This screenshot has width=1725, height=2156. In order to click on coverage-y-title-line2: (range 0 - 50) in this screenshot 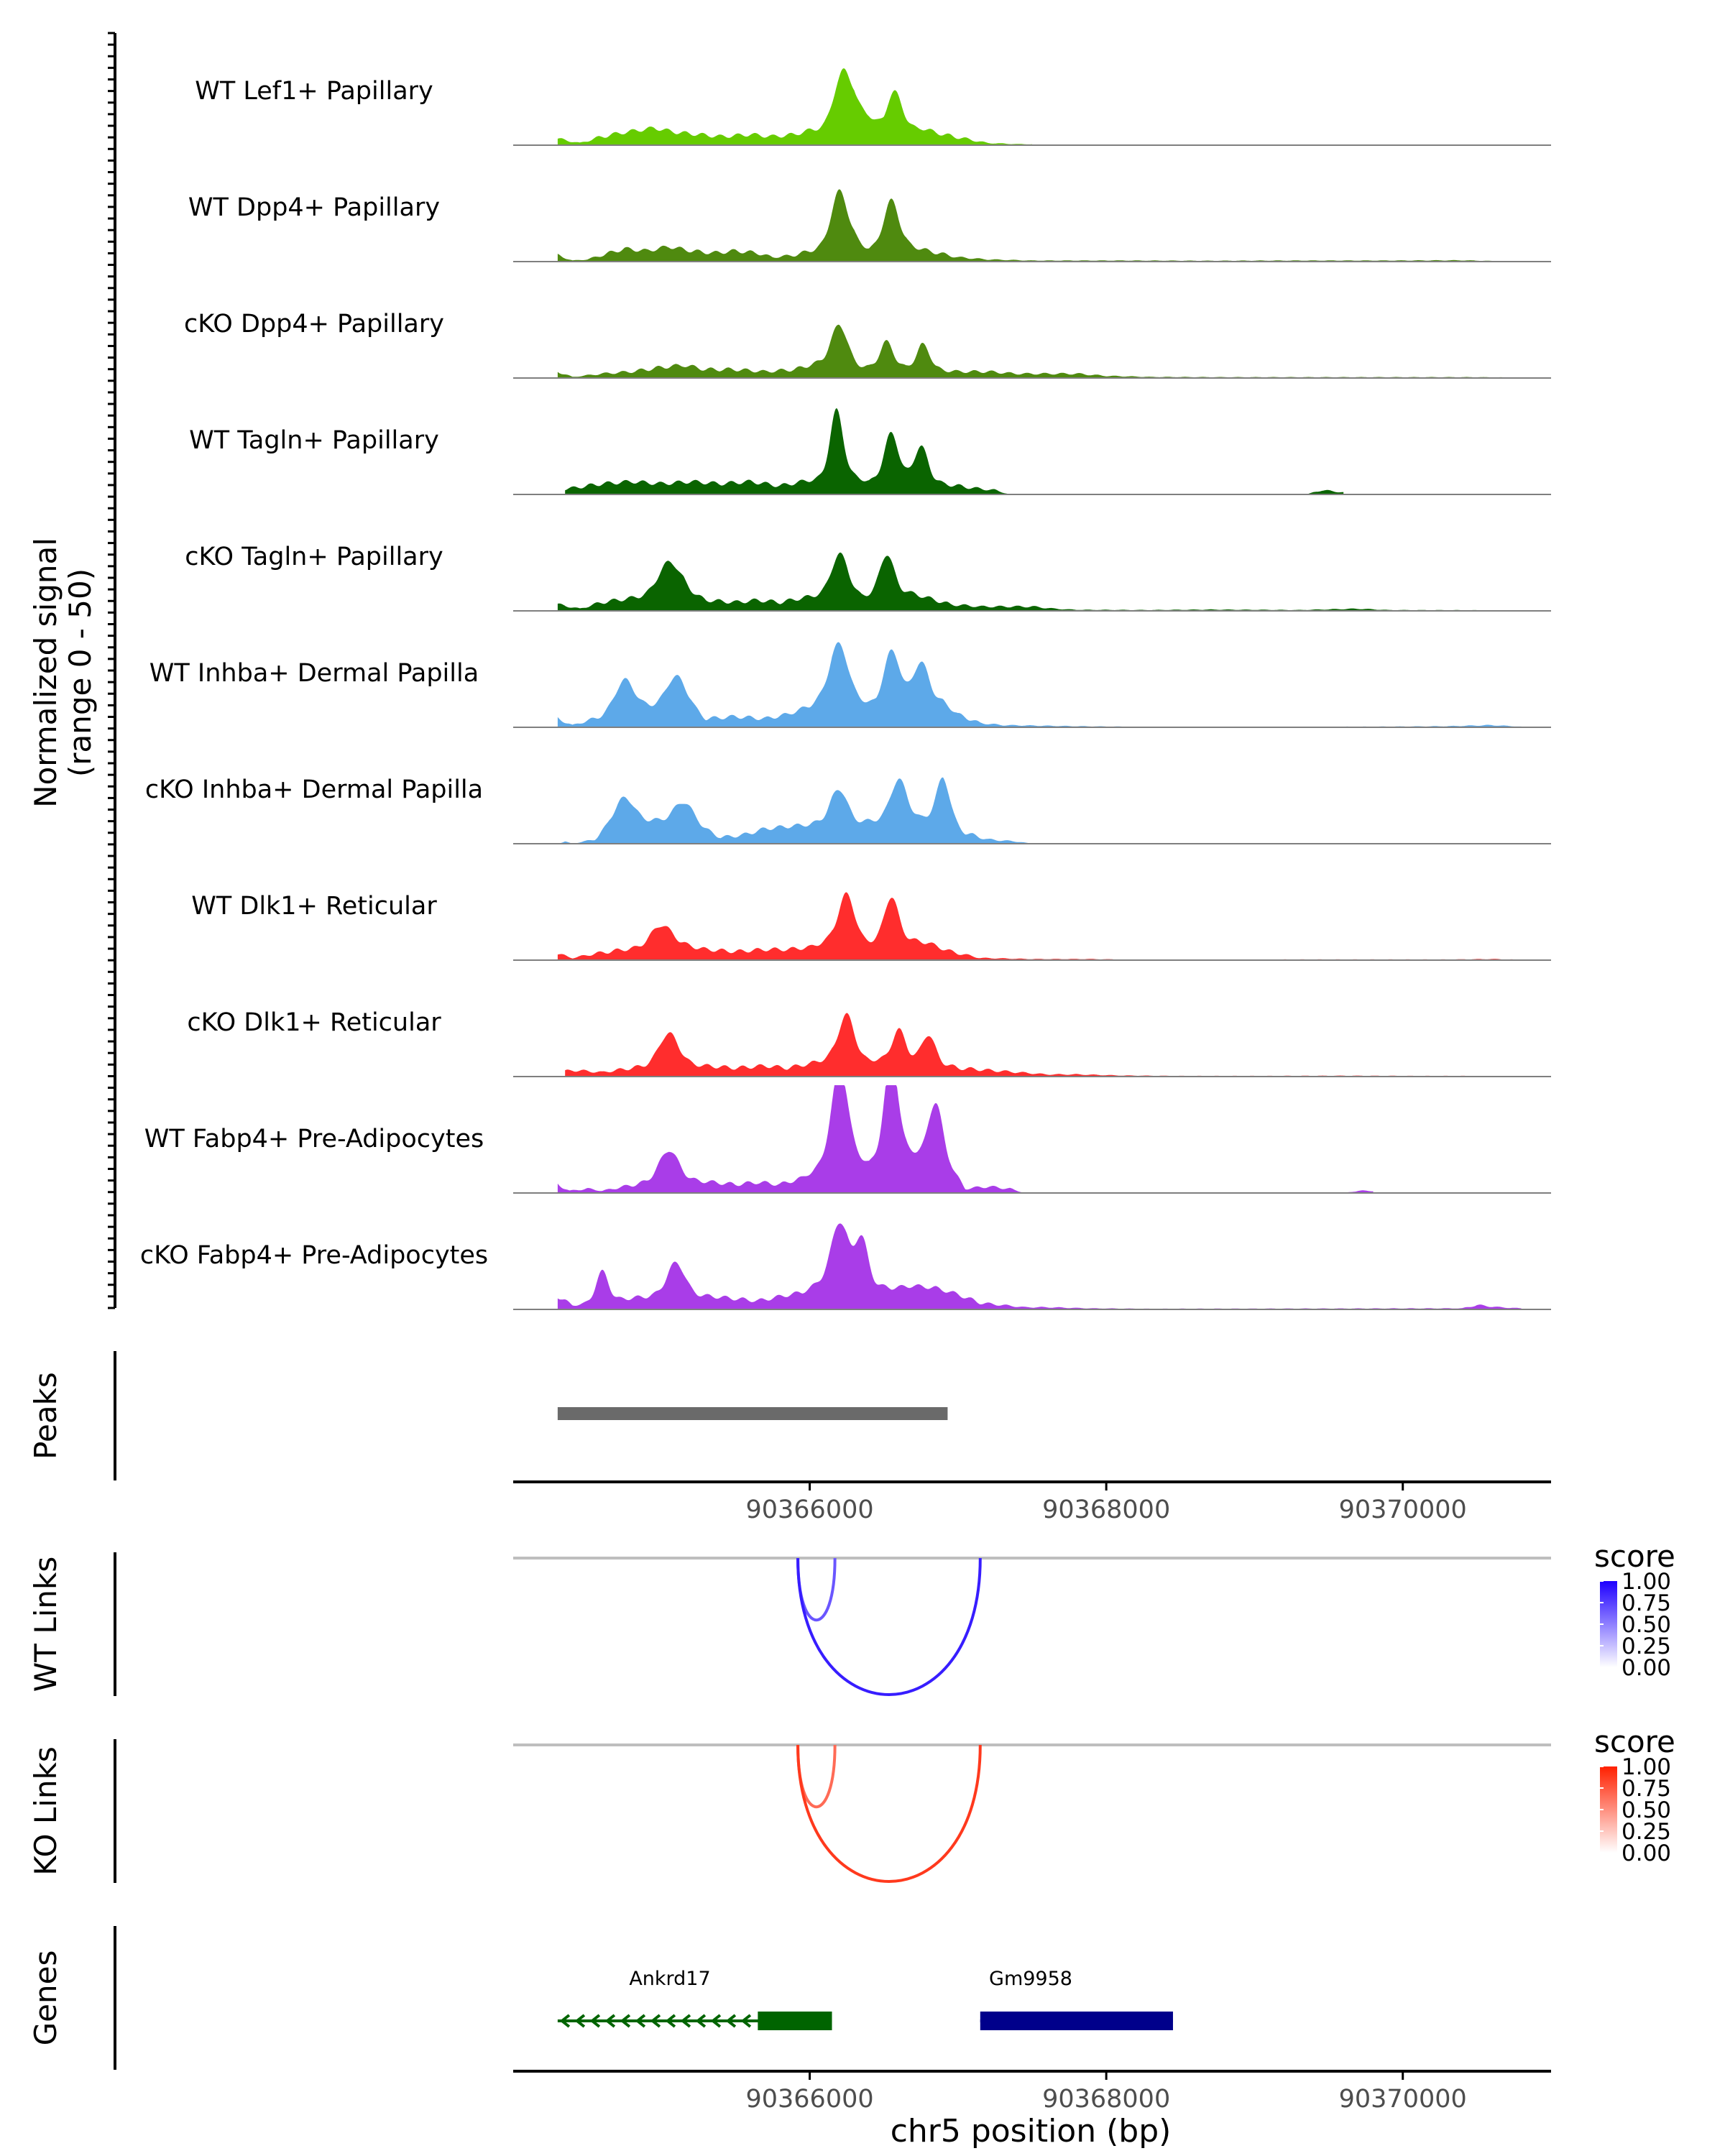, I will do `click(80, 673)`.